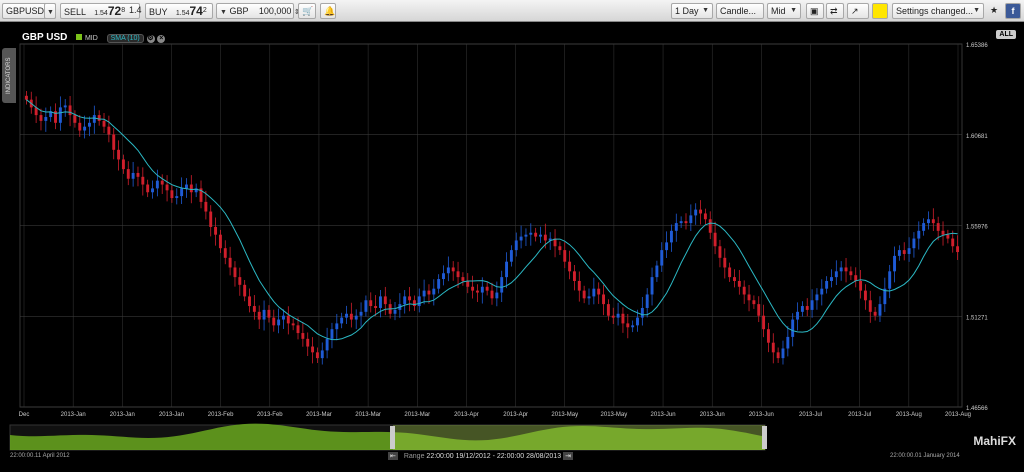 The height and width of the screenshot is (472, 1024). I want to click on price-type-label: Mid, so click(778, 11).